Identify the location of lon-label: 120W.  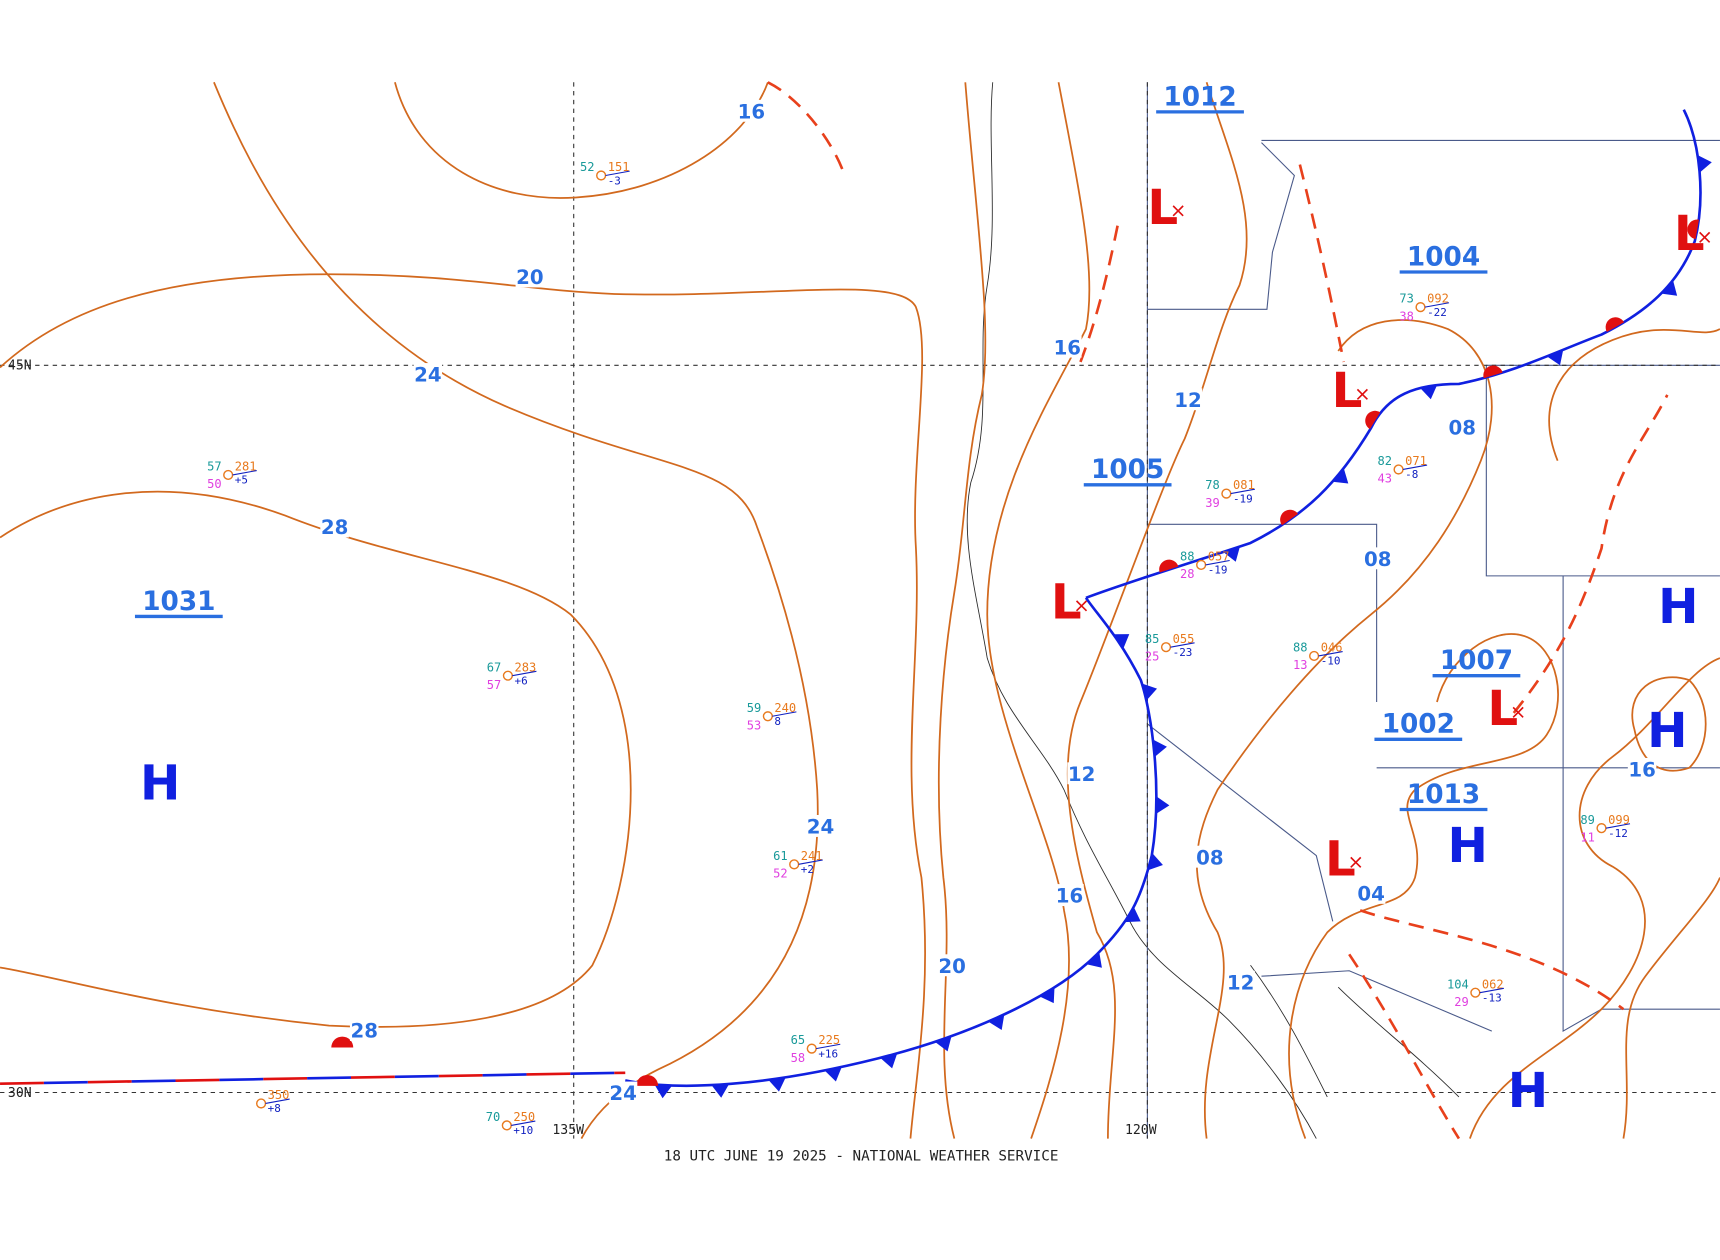
(1141, 1130).